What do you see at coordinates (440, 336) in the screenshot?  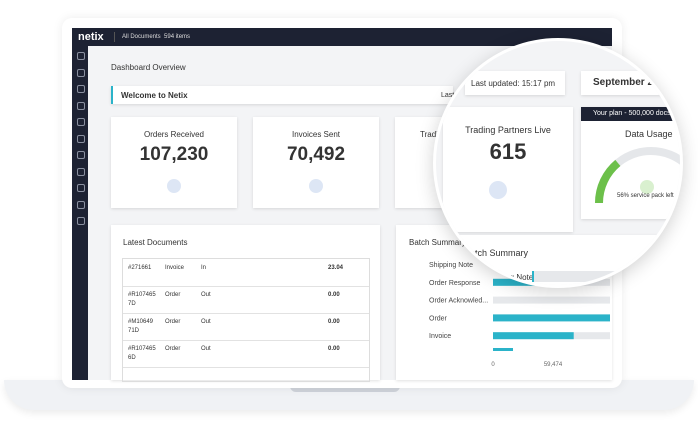 I see `bar-label: Invoice` at bounding box center [440, 336].